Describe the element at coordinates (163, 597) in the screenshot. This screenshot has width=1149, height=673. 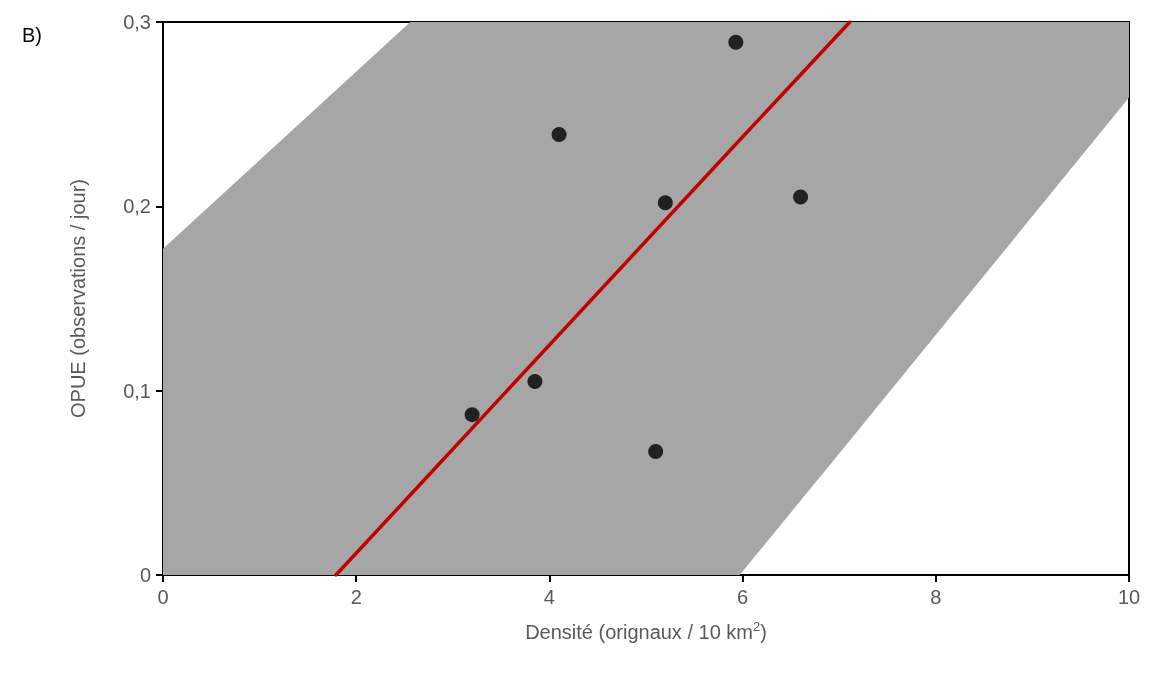
I see `x-tick-label: 0` at that location.